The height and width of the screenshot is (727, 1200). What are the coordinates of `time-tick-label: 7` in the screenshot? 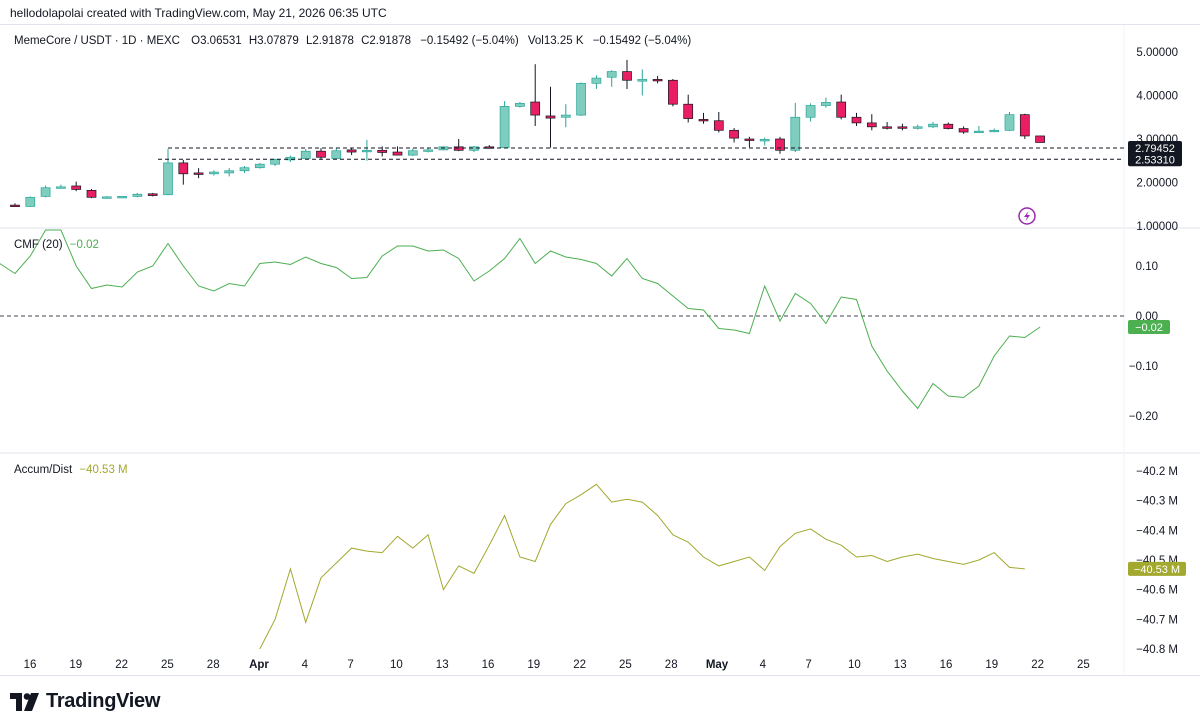 It's located at (808, 665).